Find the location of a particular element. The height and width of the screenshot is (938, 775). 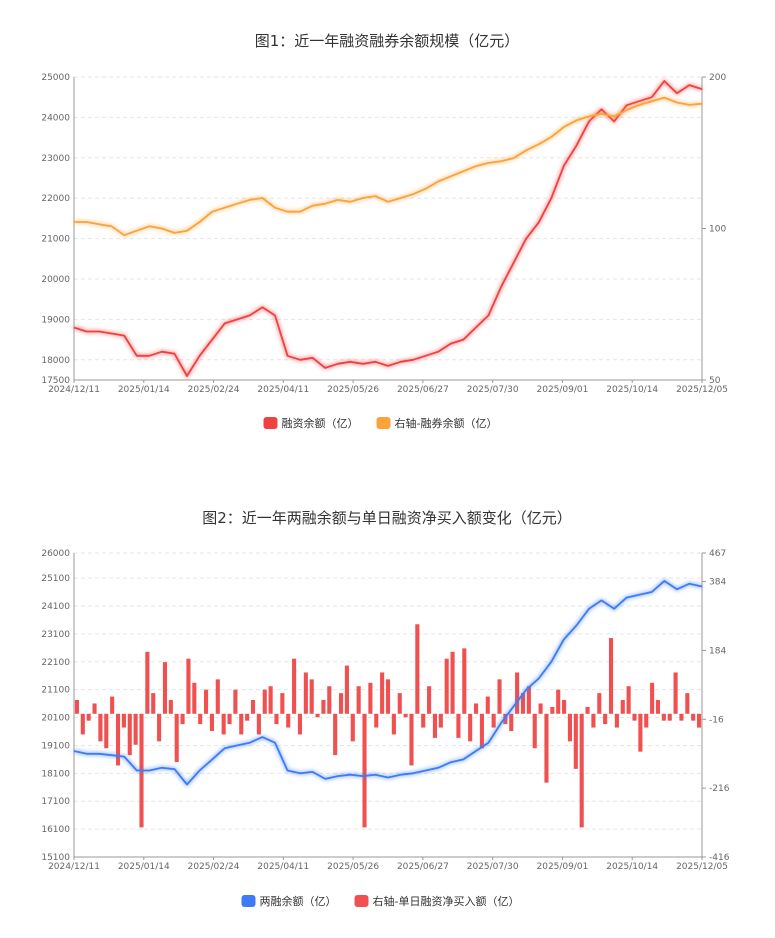

y-left-tick-label: 20000 is located at coordinates (55, 280).